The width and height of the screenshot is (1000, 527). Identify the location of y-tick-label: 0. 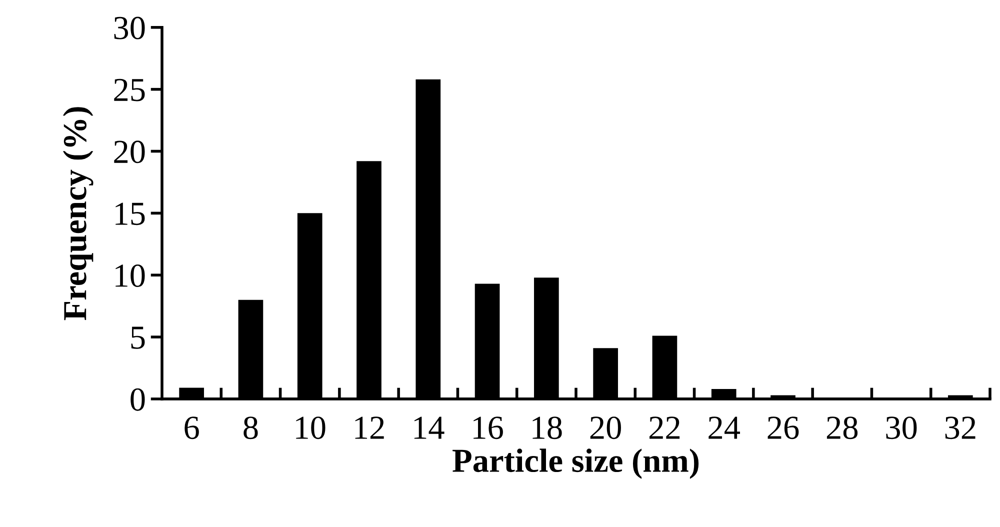
(137, 399).